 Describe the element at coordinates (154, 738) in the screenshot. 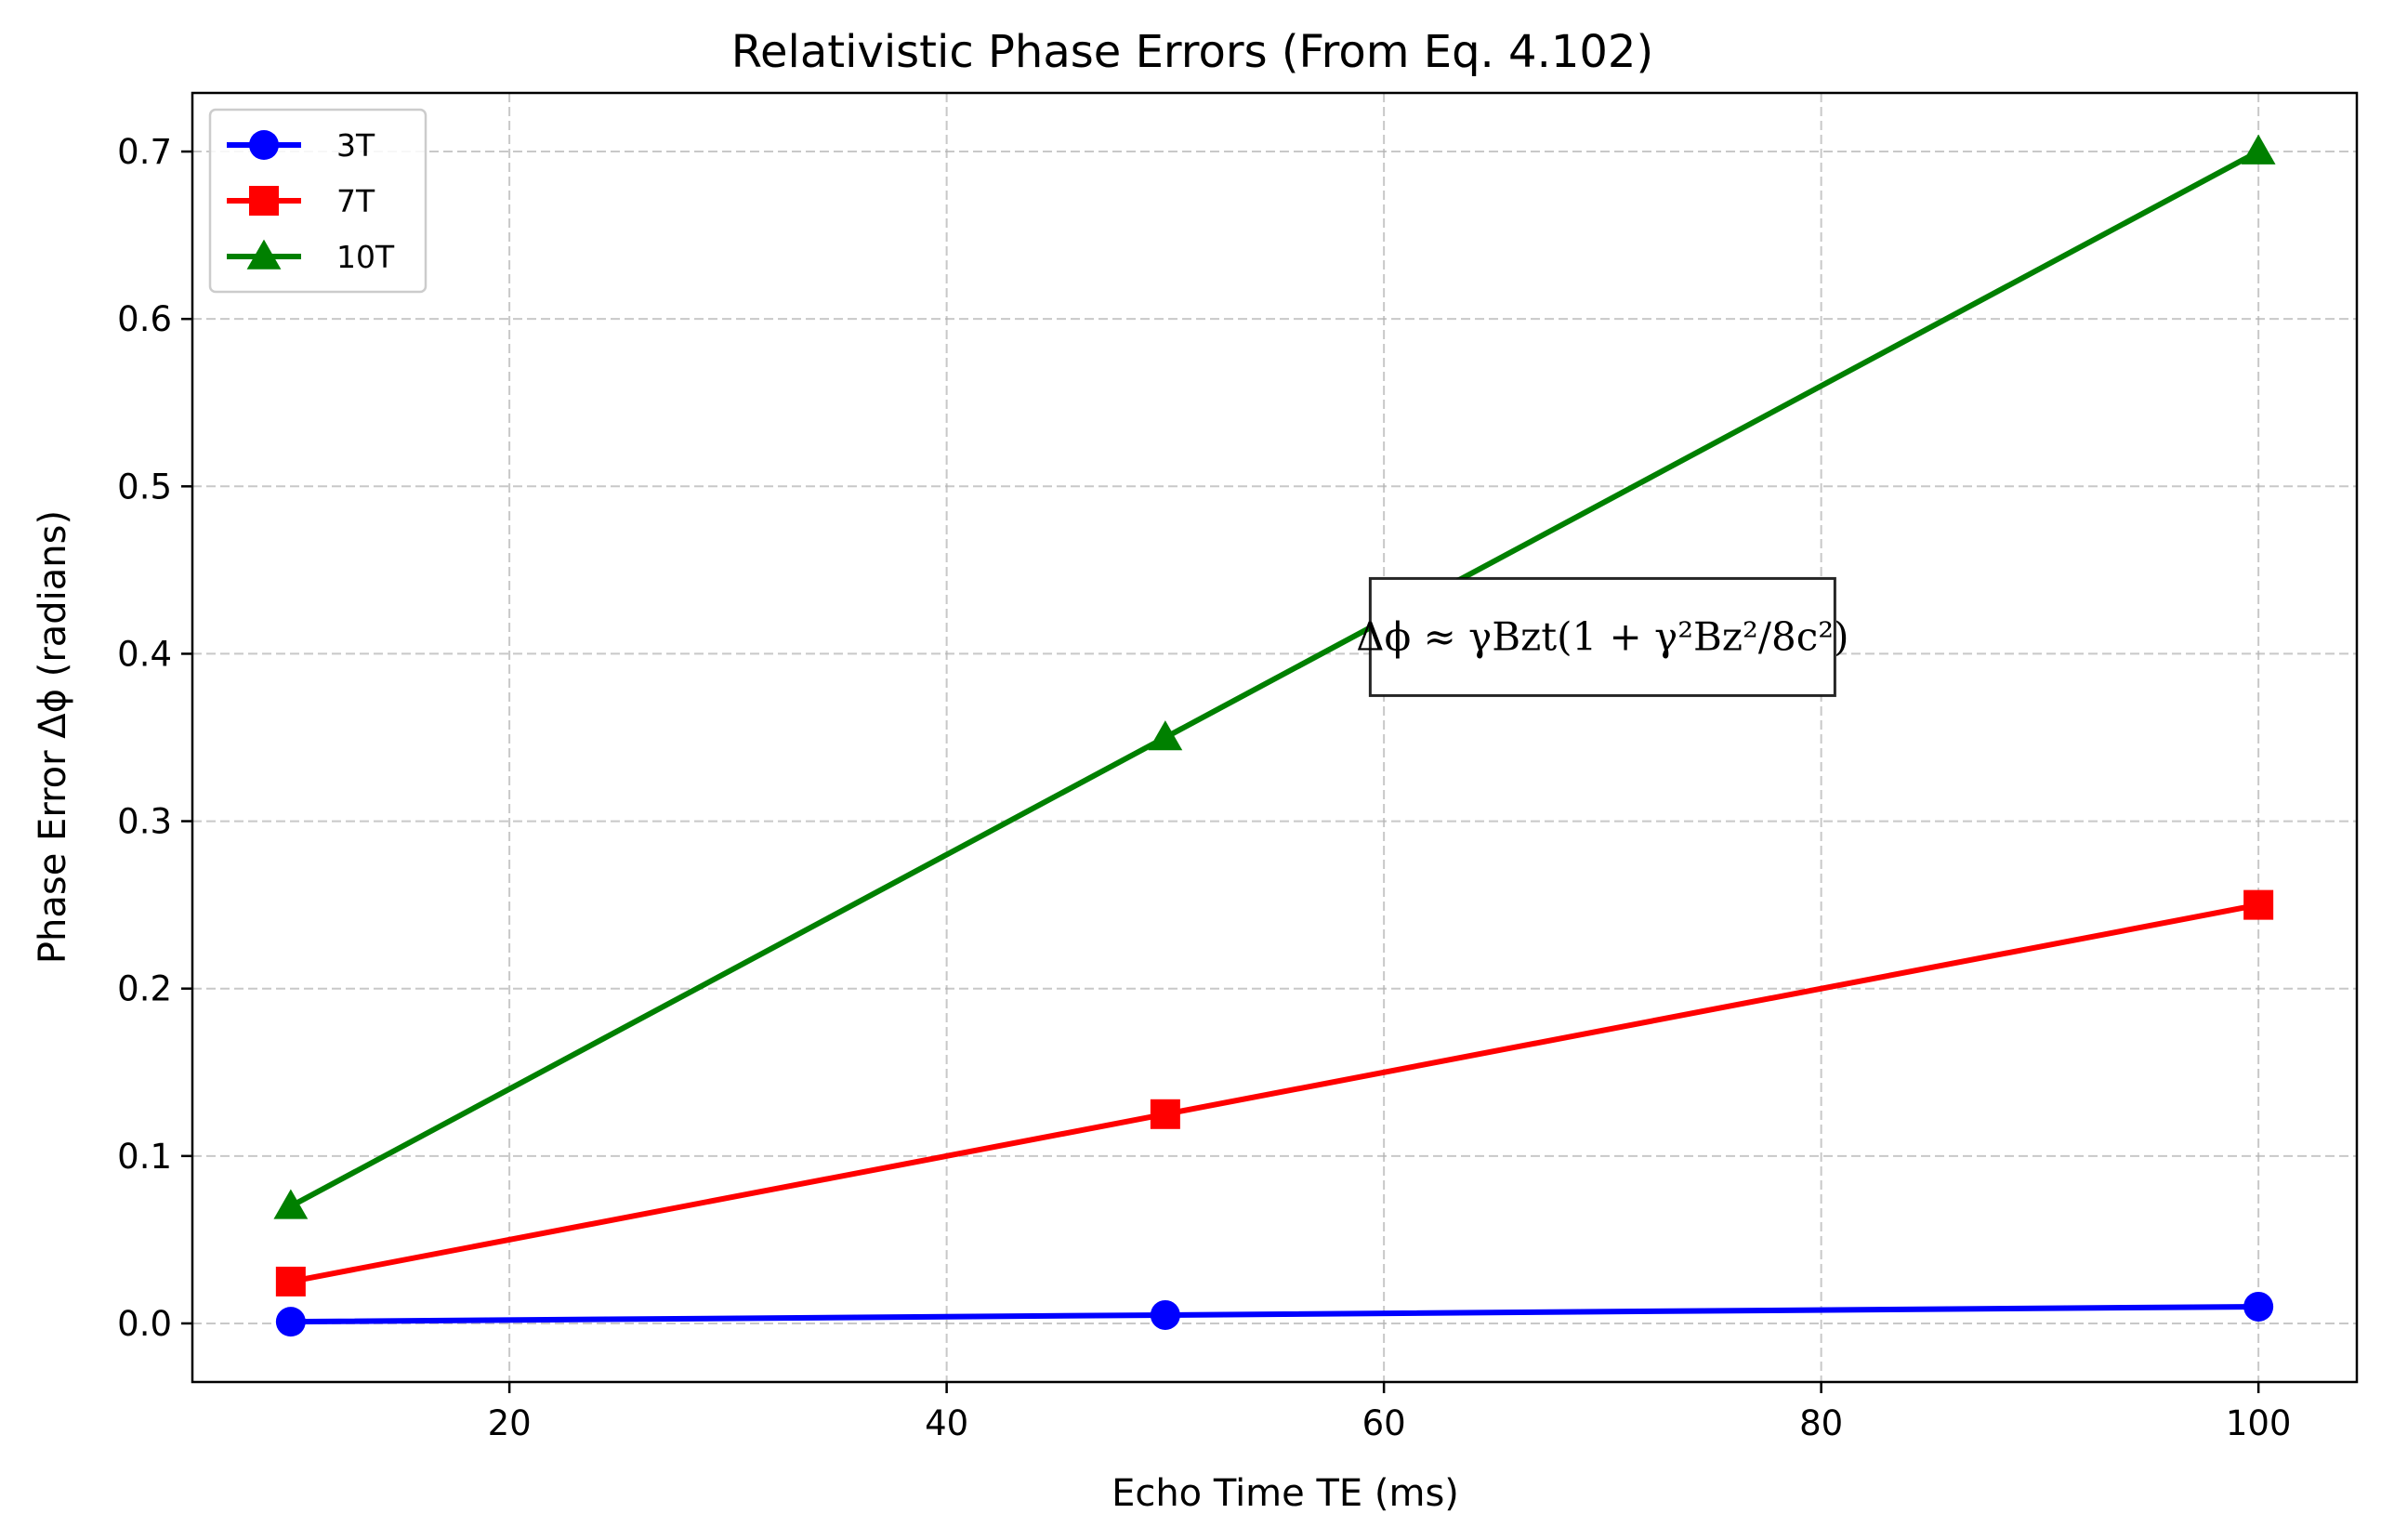

I see `y-axis-ticks: 0.0 0.1 0.2 0.3 0.4 0.5 0.6 0.7` at that location.